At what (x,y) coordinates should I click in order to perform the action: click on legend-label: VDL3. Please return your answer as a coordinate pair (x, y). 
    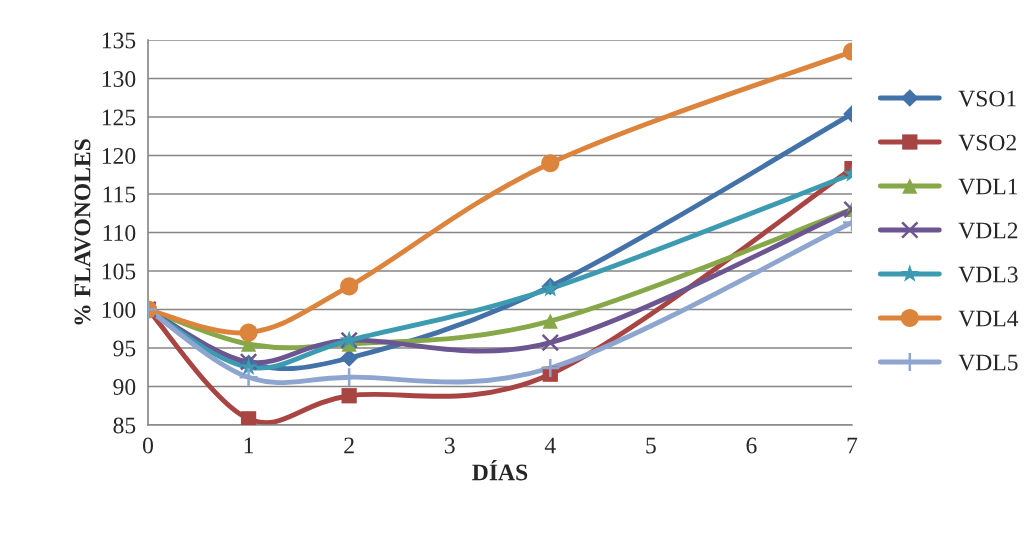
    Looking at the image, I should click on (988, 274).